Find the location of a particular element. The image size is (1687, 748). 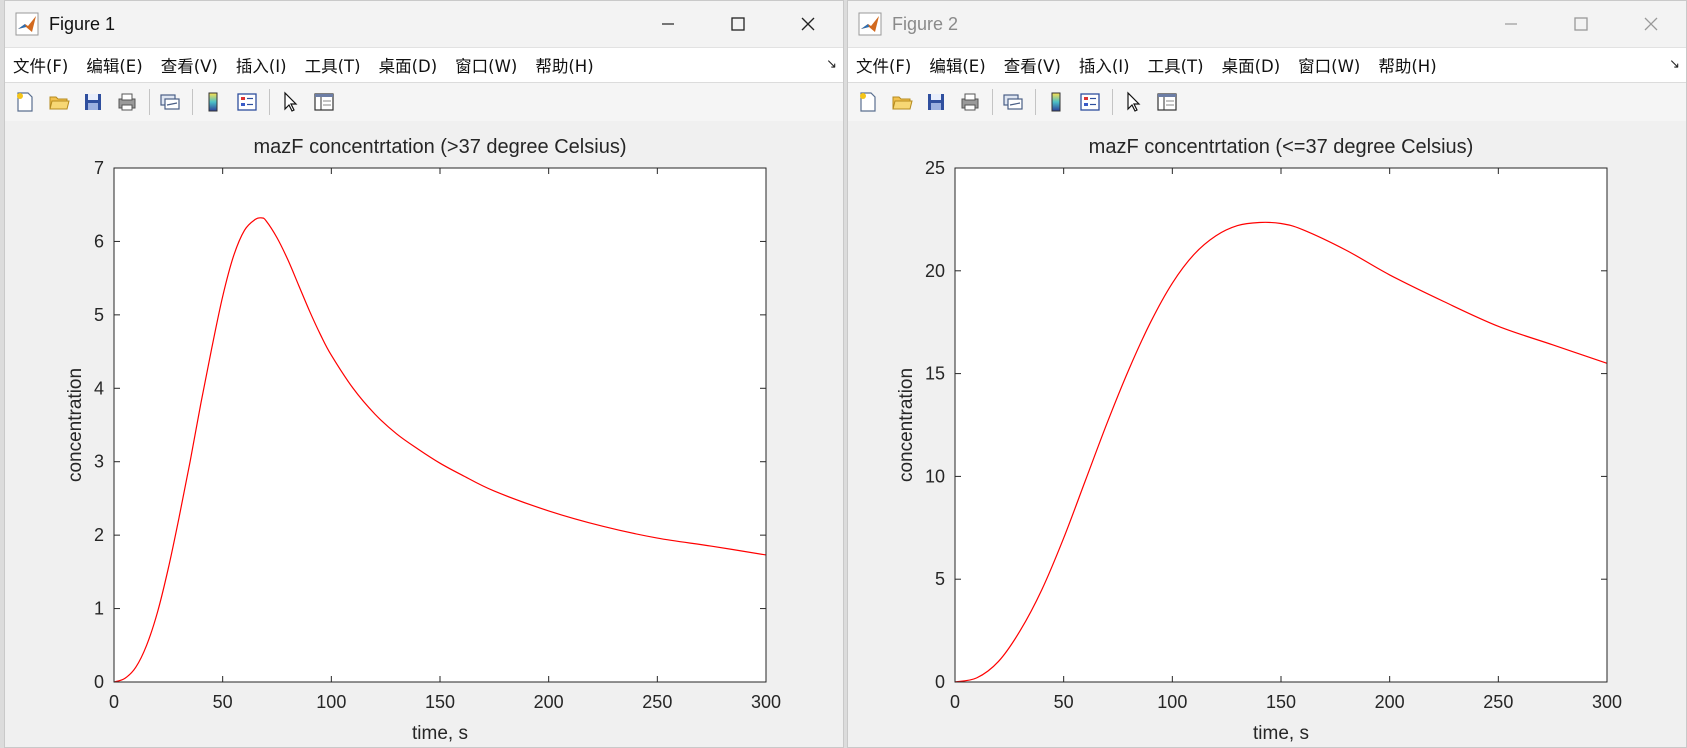

y-tick-label: 15 is located at coordinates (935, 374).